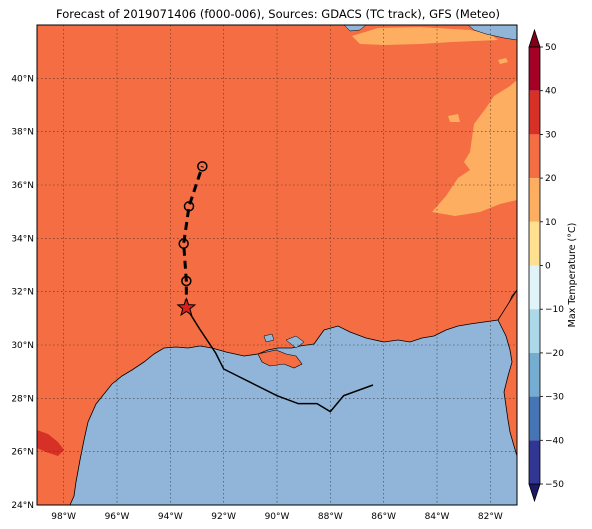 This screenshot has width=592, height=529. Describe the element at coordinates (223, 517) in the screenshot. I see `lon-tick-label: 92°W` at that location.